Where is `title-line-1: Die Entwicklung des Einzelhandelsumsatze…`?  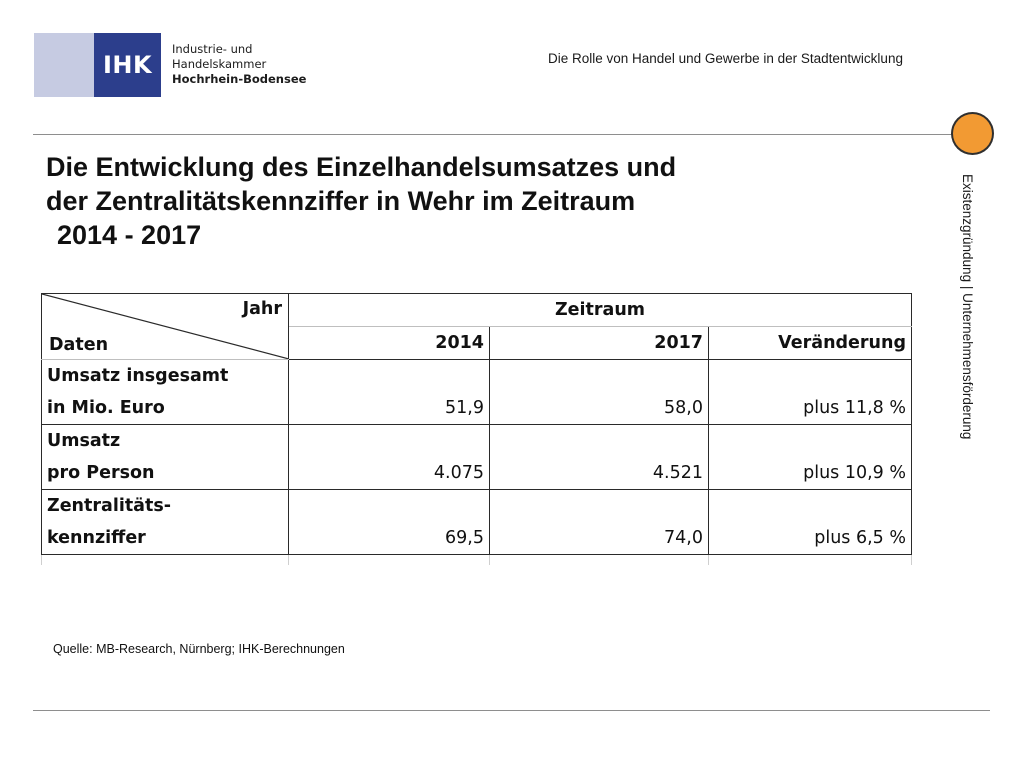 title-line-1: Die Entwicklung des Einzelhandelsumsatze… is located at coordinates (361, 167).